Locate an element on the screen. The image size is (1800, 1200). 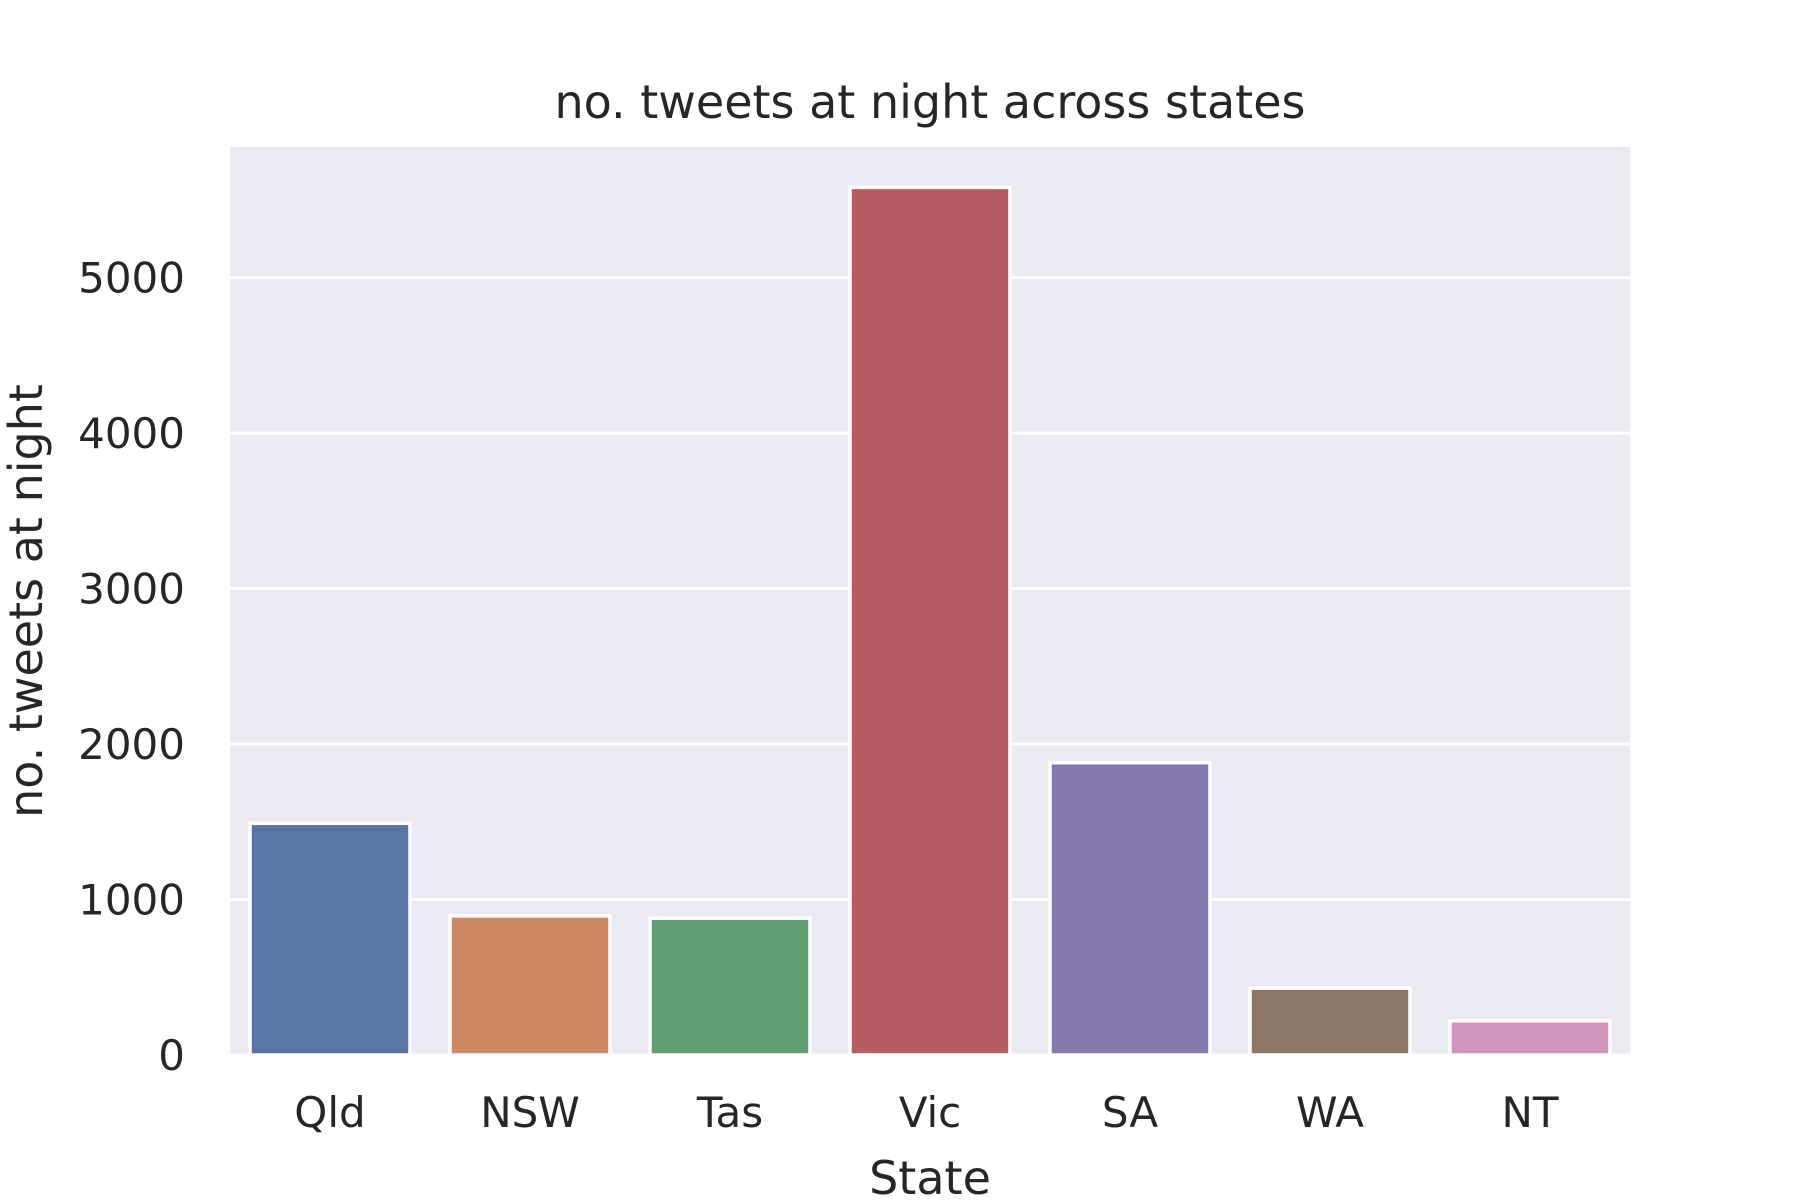
x-tick-label: Vic is located at coordinates (930, 1112).